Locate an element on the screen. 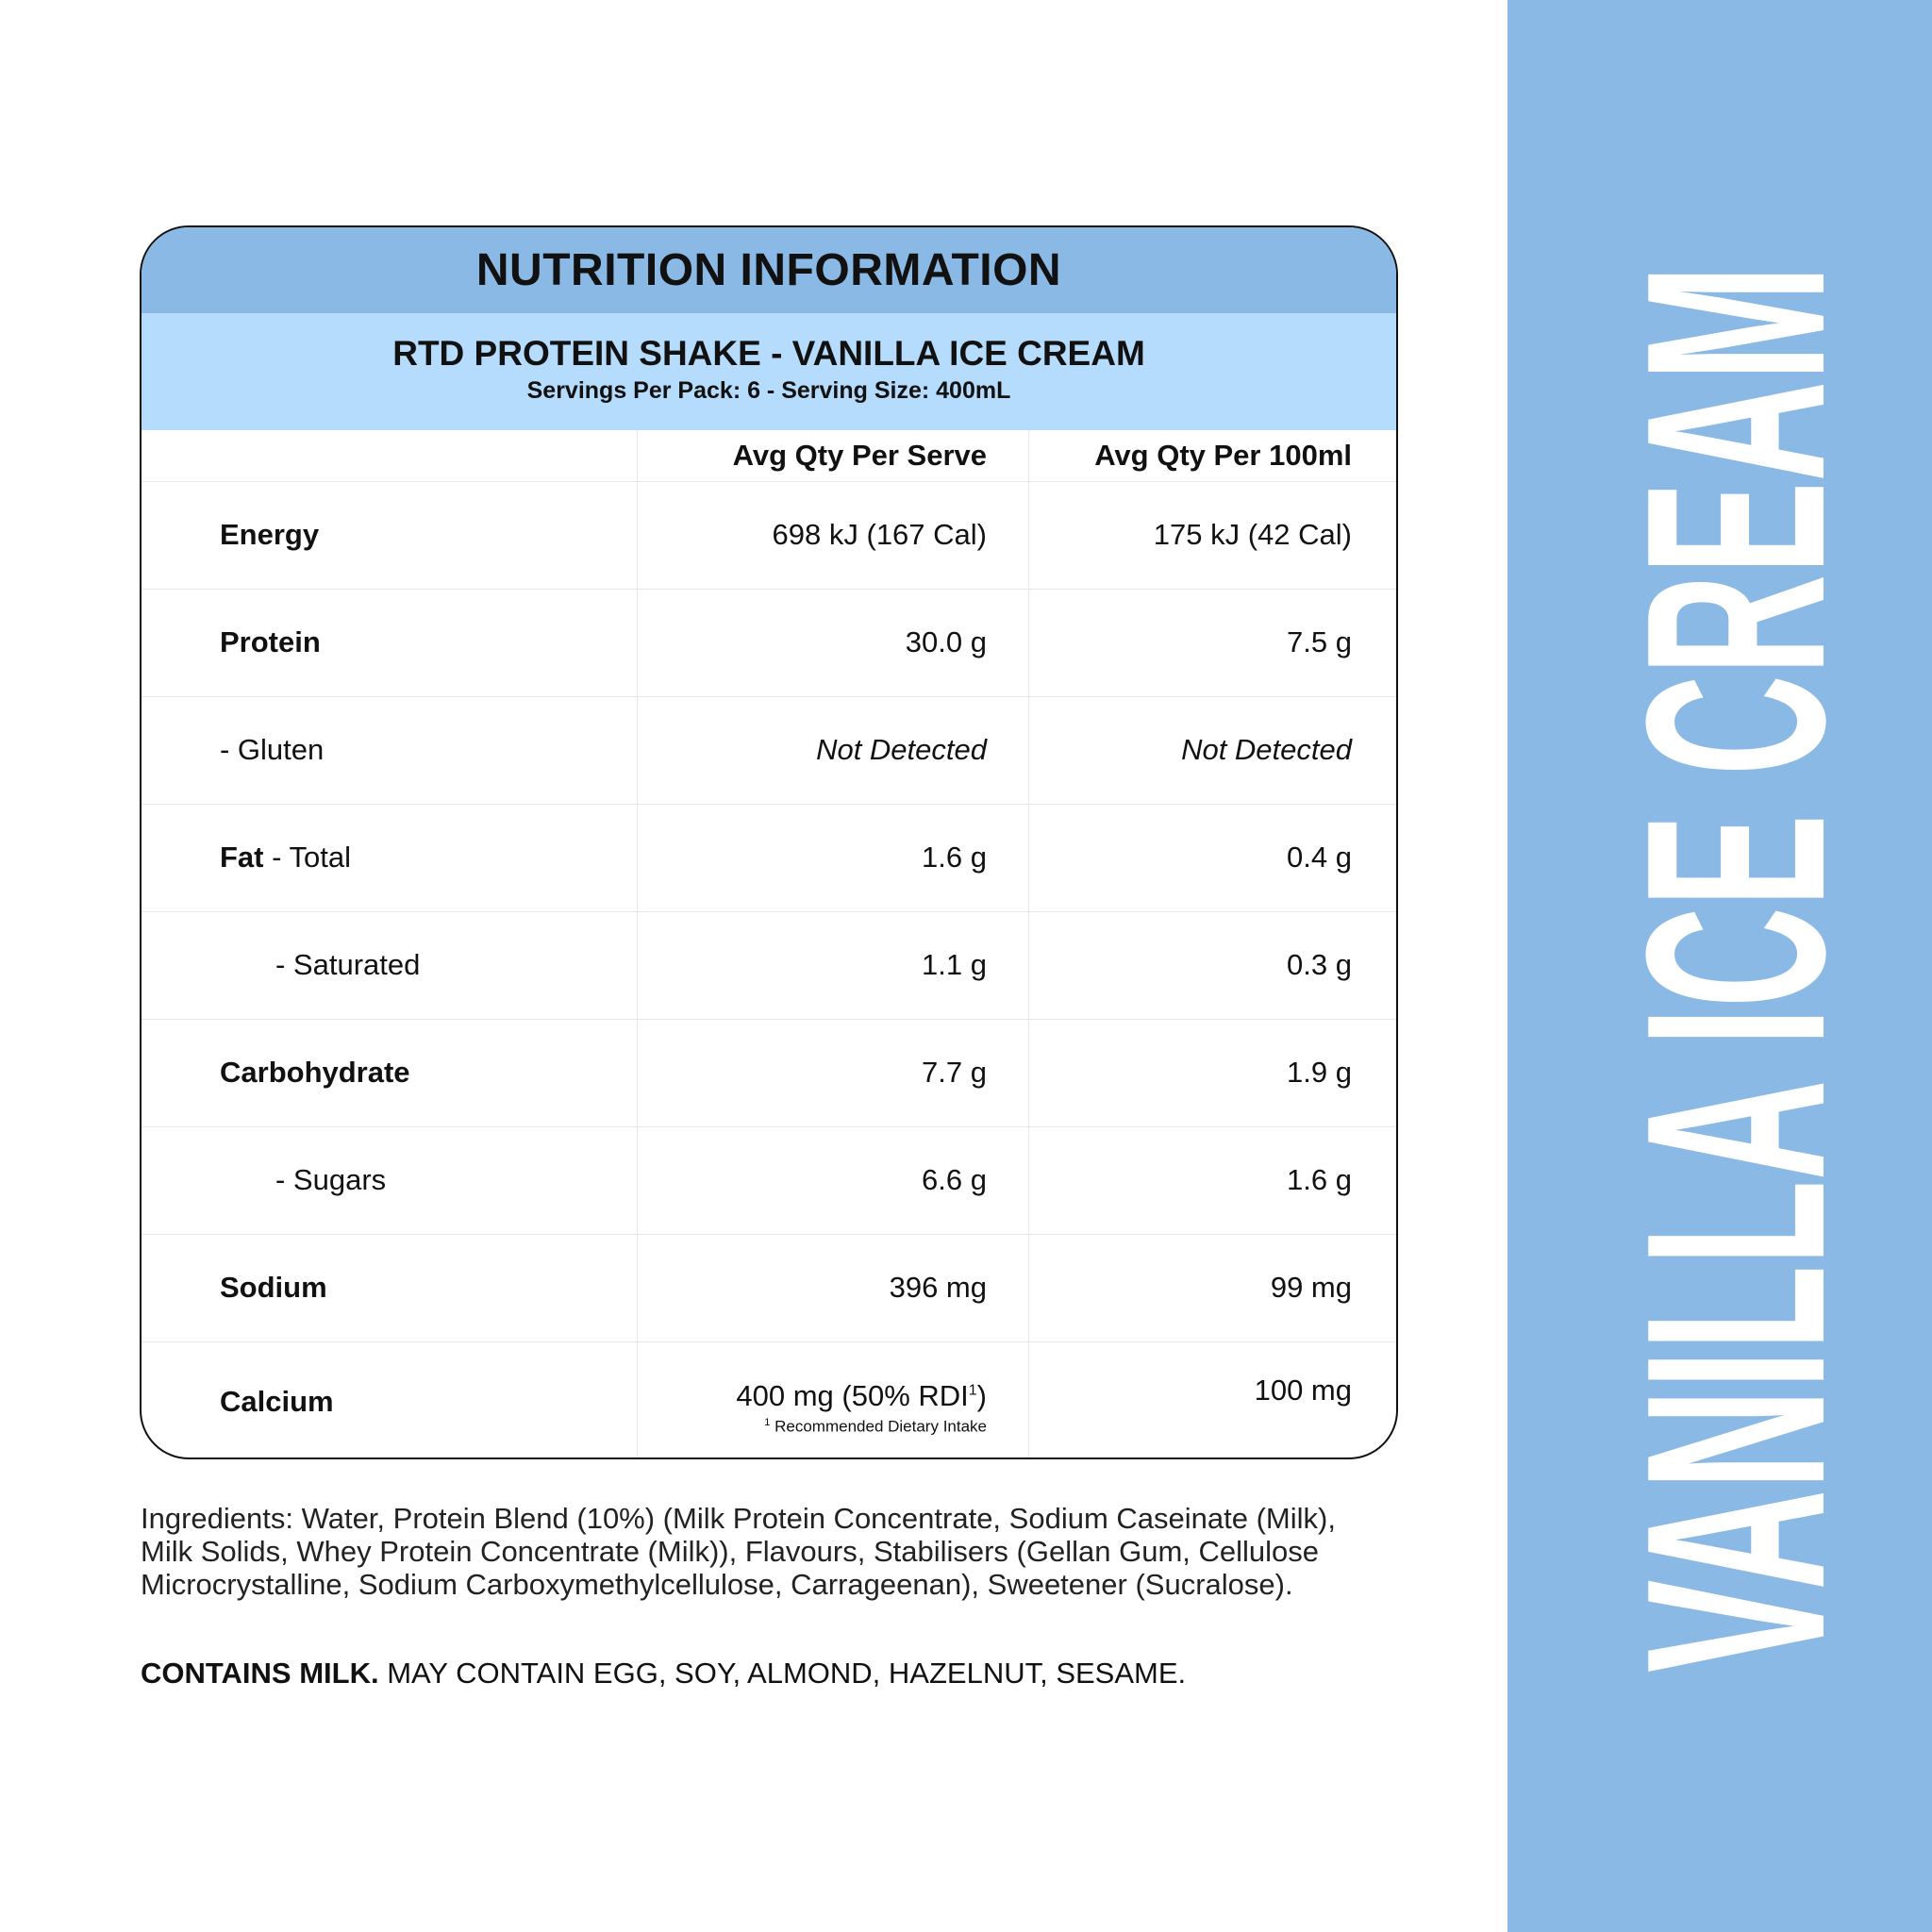  side-flavour-label: VANILLA ICE CREAM is located at coordinates (1736, 969).